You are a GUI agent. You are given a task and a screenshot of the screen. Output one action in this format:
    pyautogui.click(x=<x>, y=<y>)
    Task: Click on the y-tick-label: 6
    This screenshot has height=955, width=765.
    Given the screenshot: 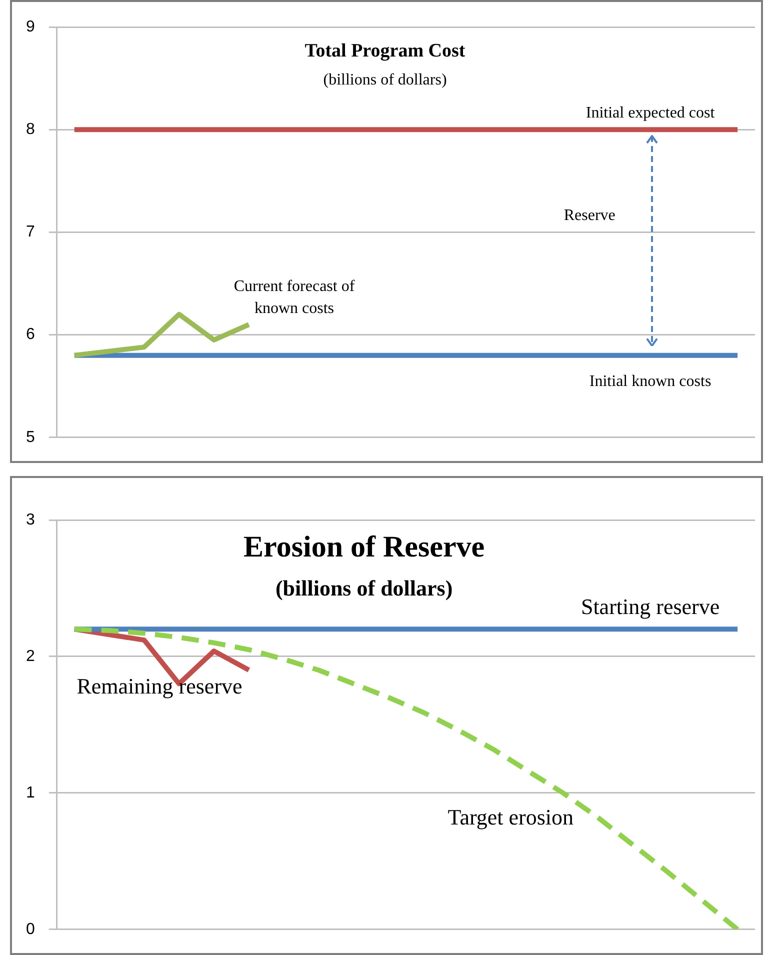 What is the action you would take?
    pyautogui.click(x=30, y=335)
    